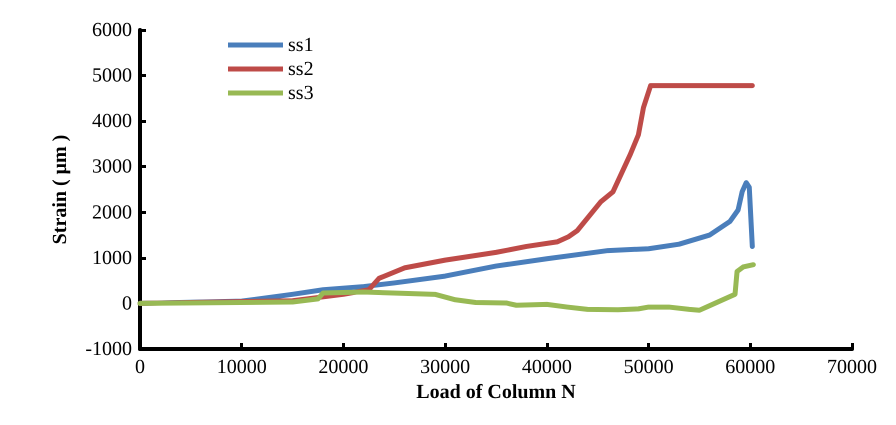 The image size is (896, 425). I want to click on x-tick-label: 70000, so click(852, 367).